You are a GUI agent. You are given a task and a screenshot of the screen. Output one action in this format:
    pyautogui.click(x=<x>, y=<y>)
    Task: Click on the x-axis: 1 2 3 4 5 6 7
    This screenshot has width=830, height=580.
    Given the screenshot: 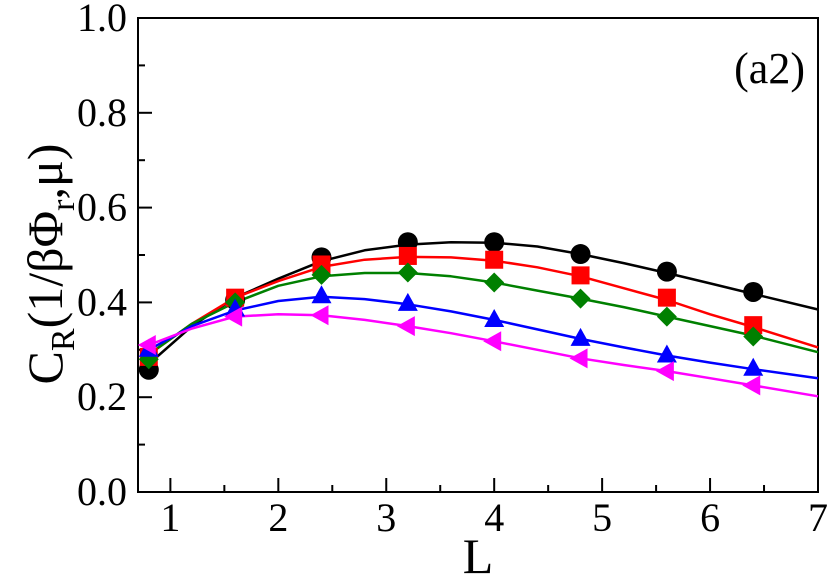 What is the action you would take?
    pyautogui.click(x=494, y=509)
    